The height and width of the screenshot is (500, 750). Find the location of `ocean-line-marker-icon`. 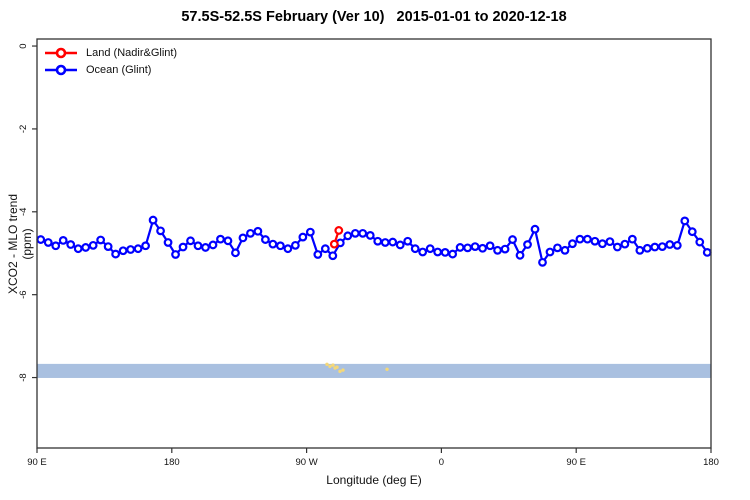

ocean-line-marker-icon is located at coordinates (61, 69).